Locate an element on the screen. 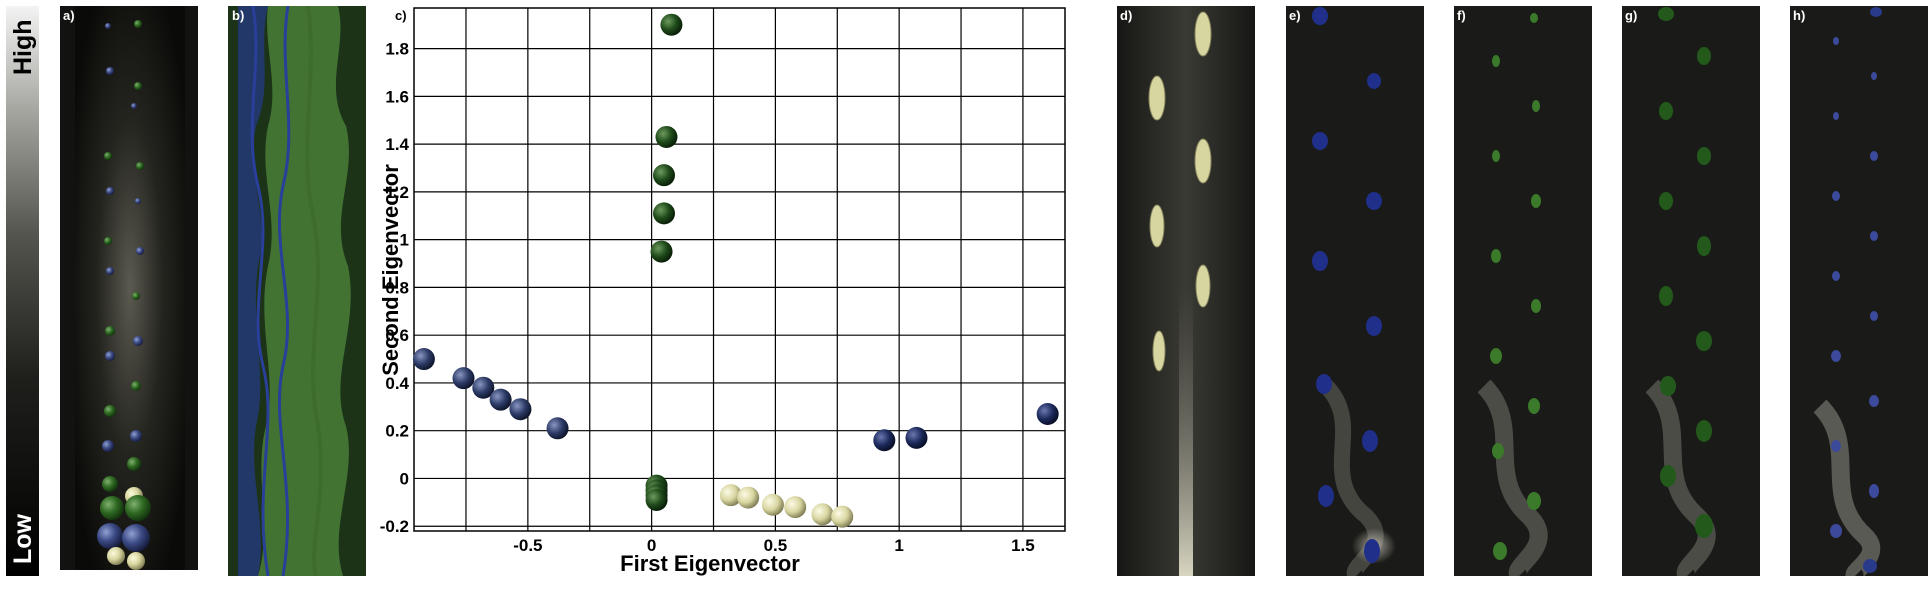 The width and height of the screenshot is (1931, 591). colorbar is located at coordinates (22, 291).